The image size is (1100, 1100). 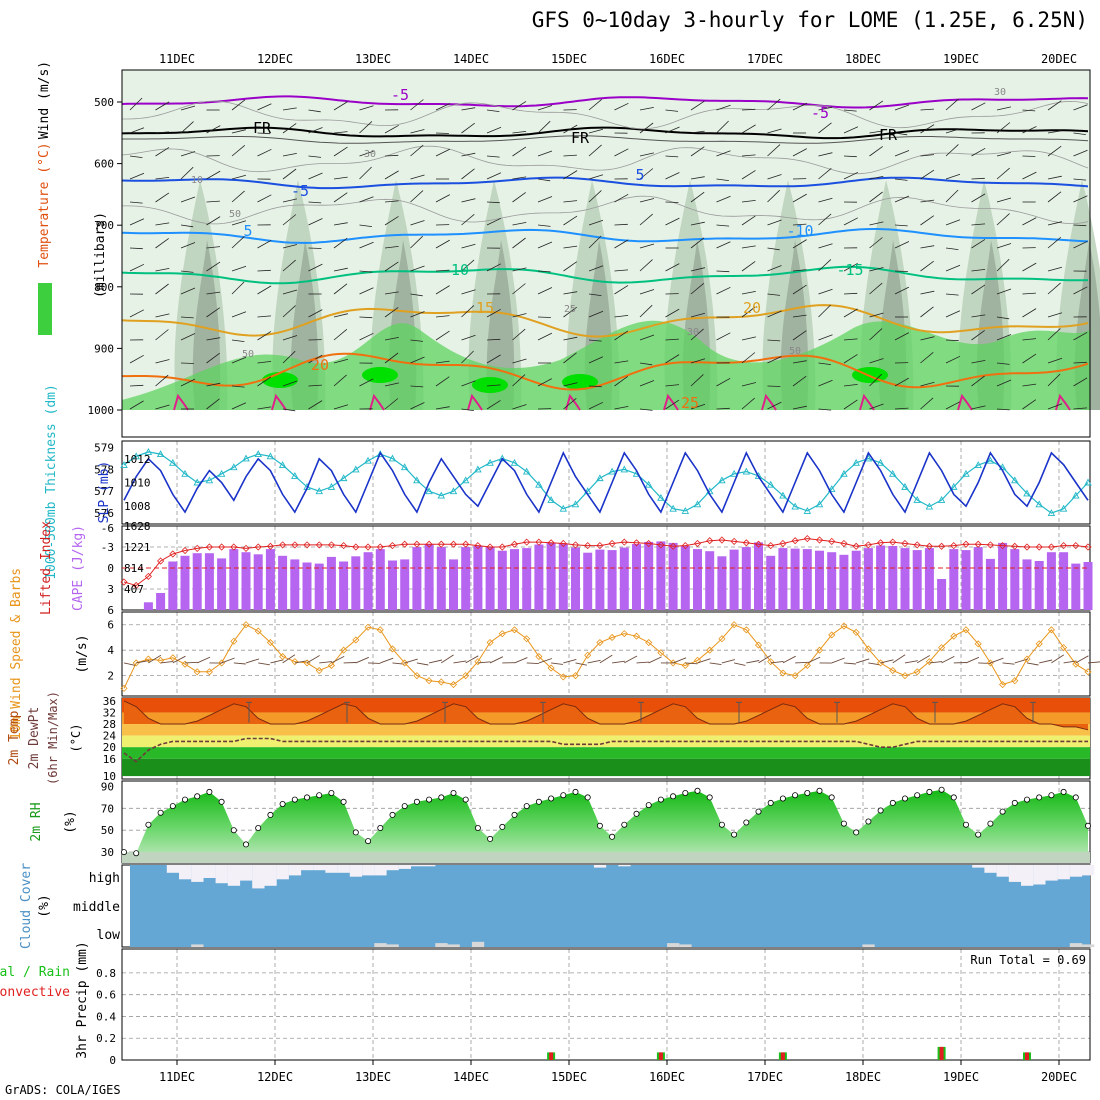 What do you see at coordinates (51, 482) in the screenshot?
I see `thickness-axis-label: 1000-500mb Thickness (dm)` at bounding box center [51, 482].